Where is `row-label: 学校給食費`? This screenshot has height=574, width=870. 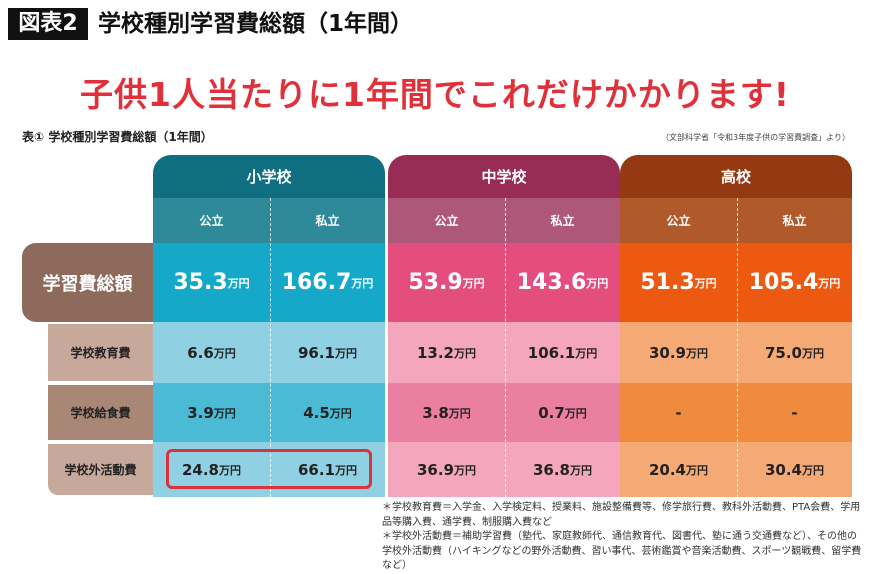 row-label: 学校給食費 is located at coordinates (100, 412).